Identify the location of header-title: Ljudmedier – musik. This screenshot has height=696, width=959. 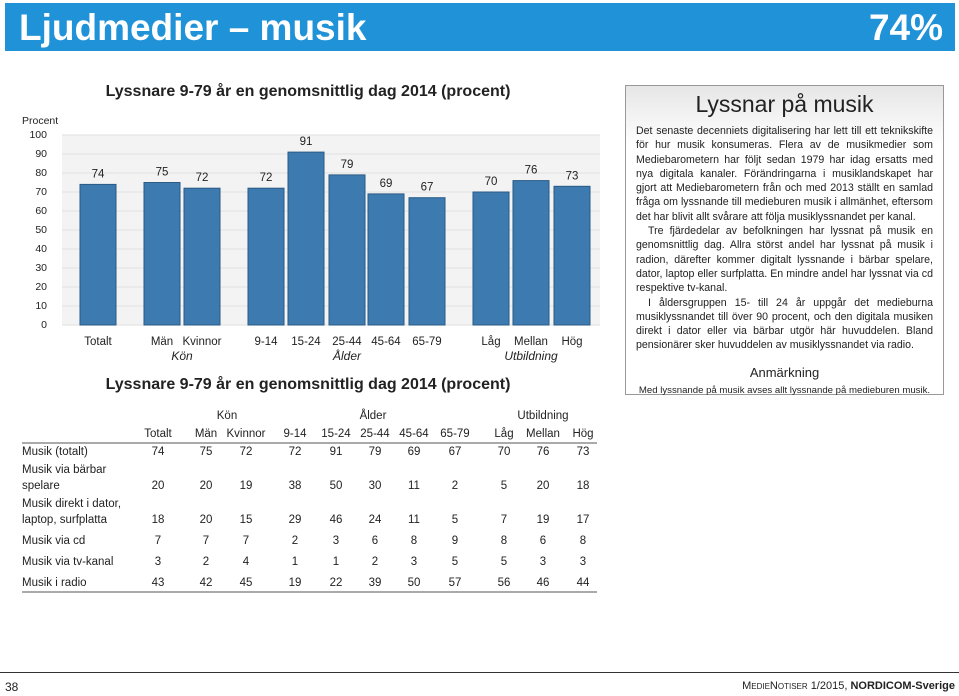
(193, 27).